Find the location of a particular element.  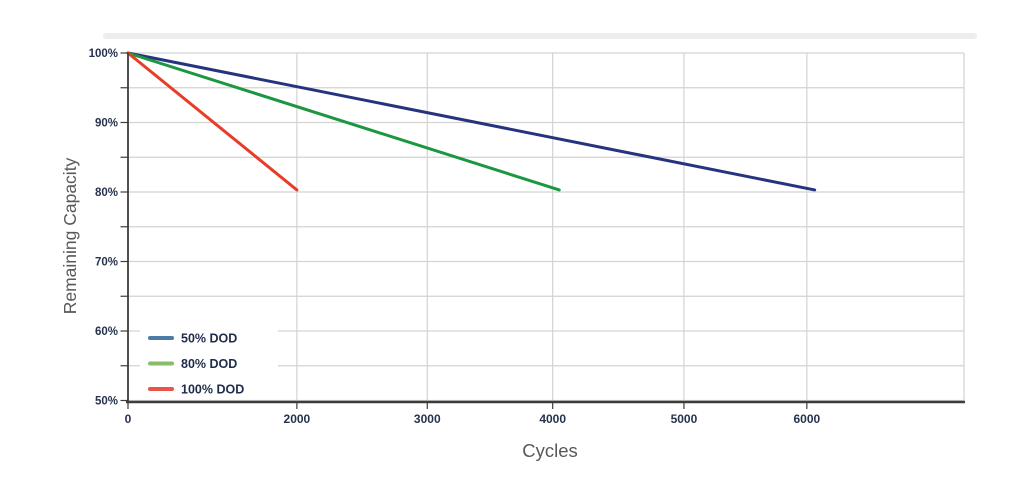

x-axis-tick-label: 5000 is located at coordinates (684, 419).